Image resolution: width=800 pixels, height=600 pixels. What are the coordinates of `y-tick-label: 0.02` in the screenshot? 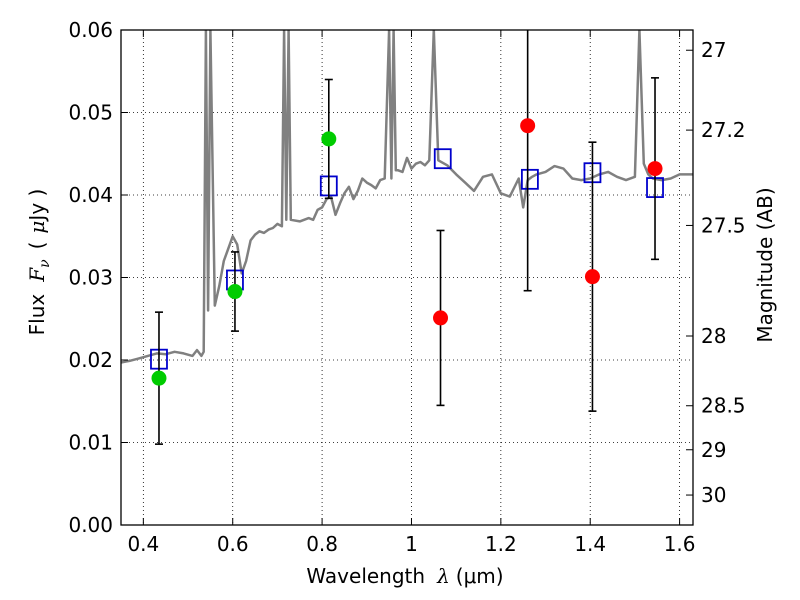 It's located at (90, 360).